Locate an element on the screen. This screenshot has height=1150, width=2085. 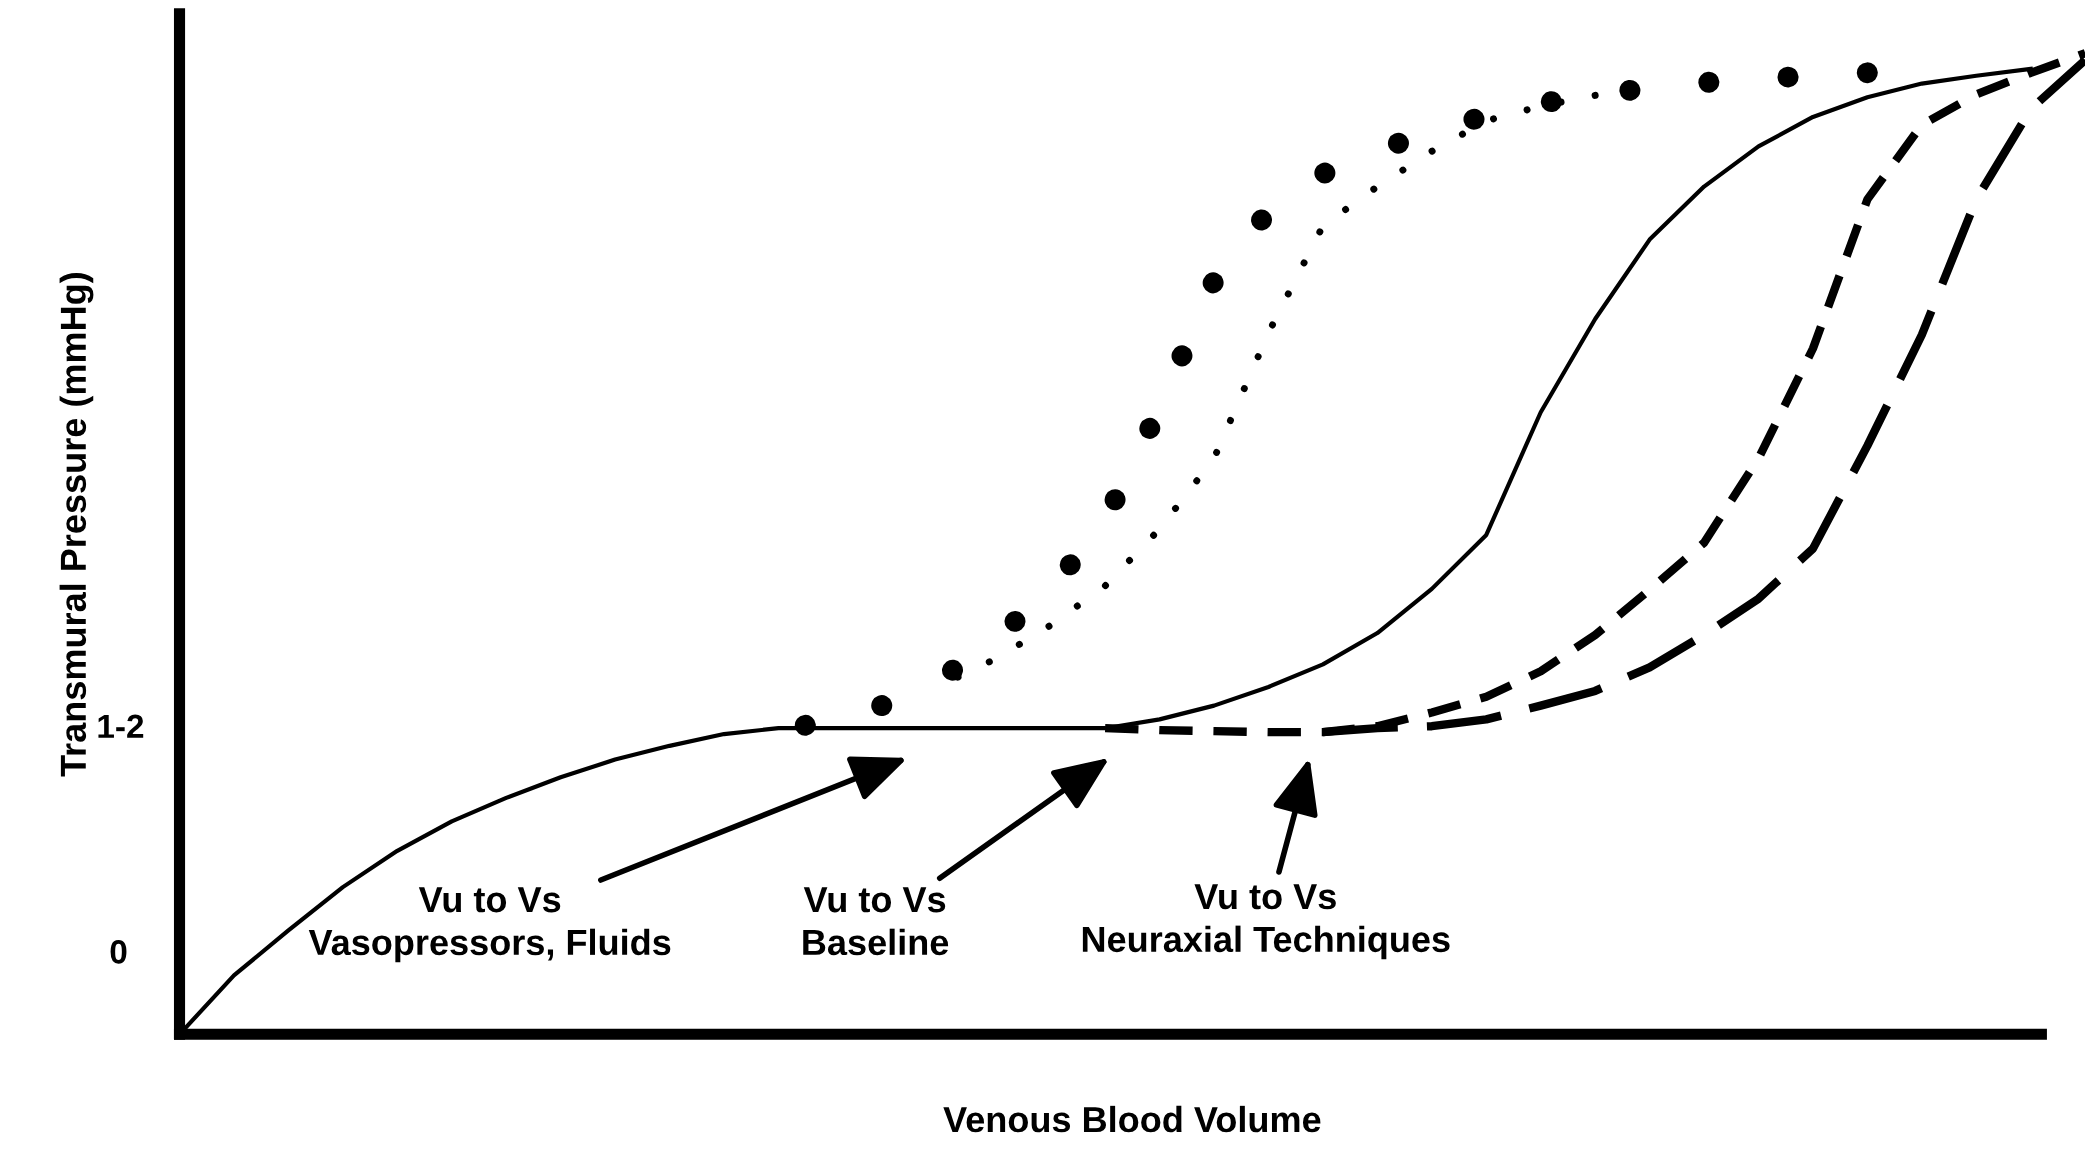
annotation: Vu to Vs Vasopressors, Fluids is located at coordinates (489, 925).